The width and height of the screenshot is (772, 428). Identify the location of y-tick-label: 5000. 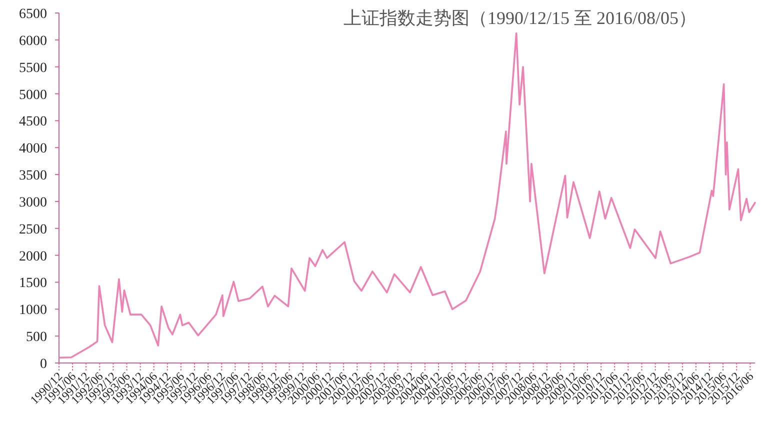
(33, 95).